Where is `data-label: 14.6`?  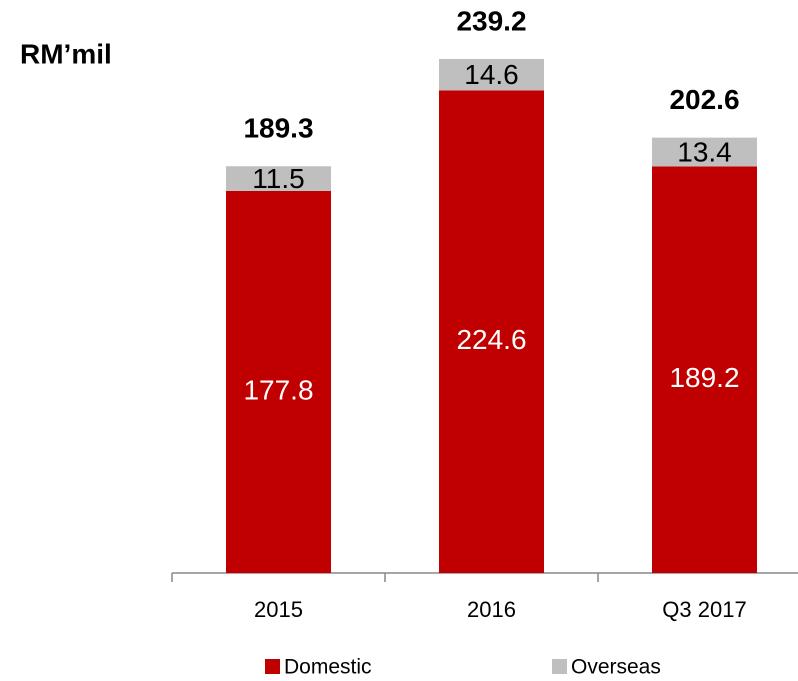
data-label: 14.6 is located at coordinates (491, 74).